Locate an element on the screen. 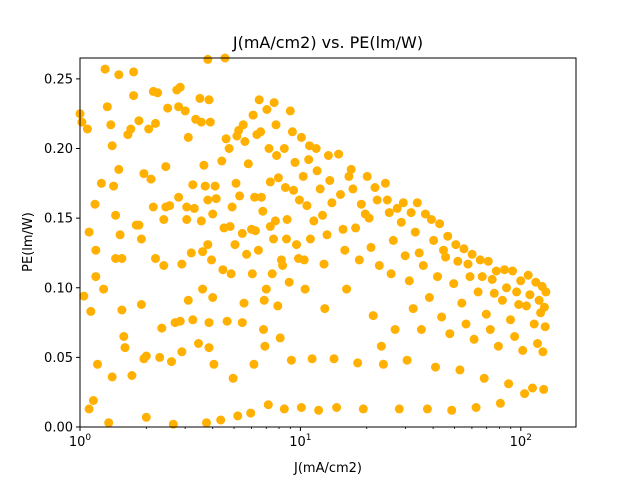 The width and height of the screenshot is (640, 480). y-tick-label: 0.25 is located at coordinates (58, 79).